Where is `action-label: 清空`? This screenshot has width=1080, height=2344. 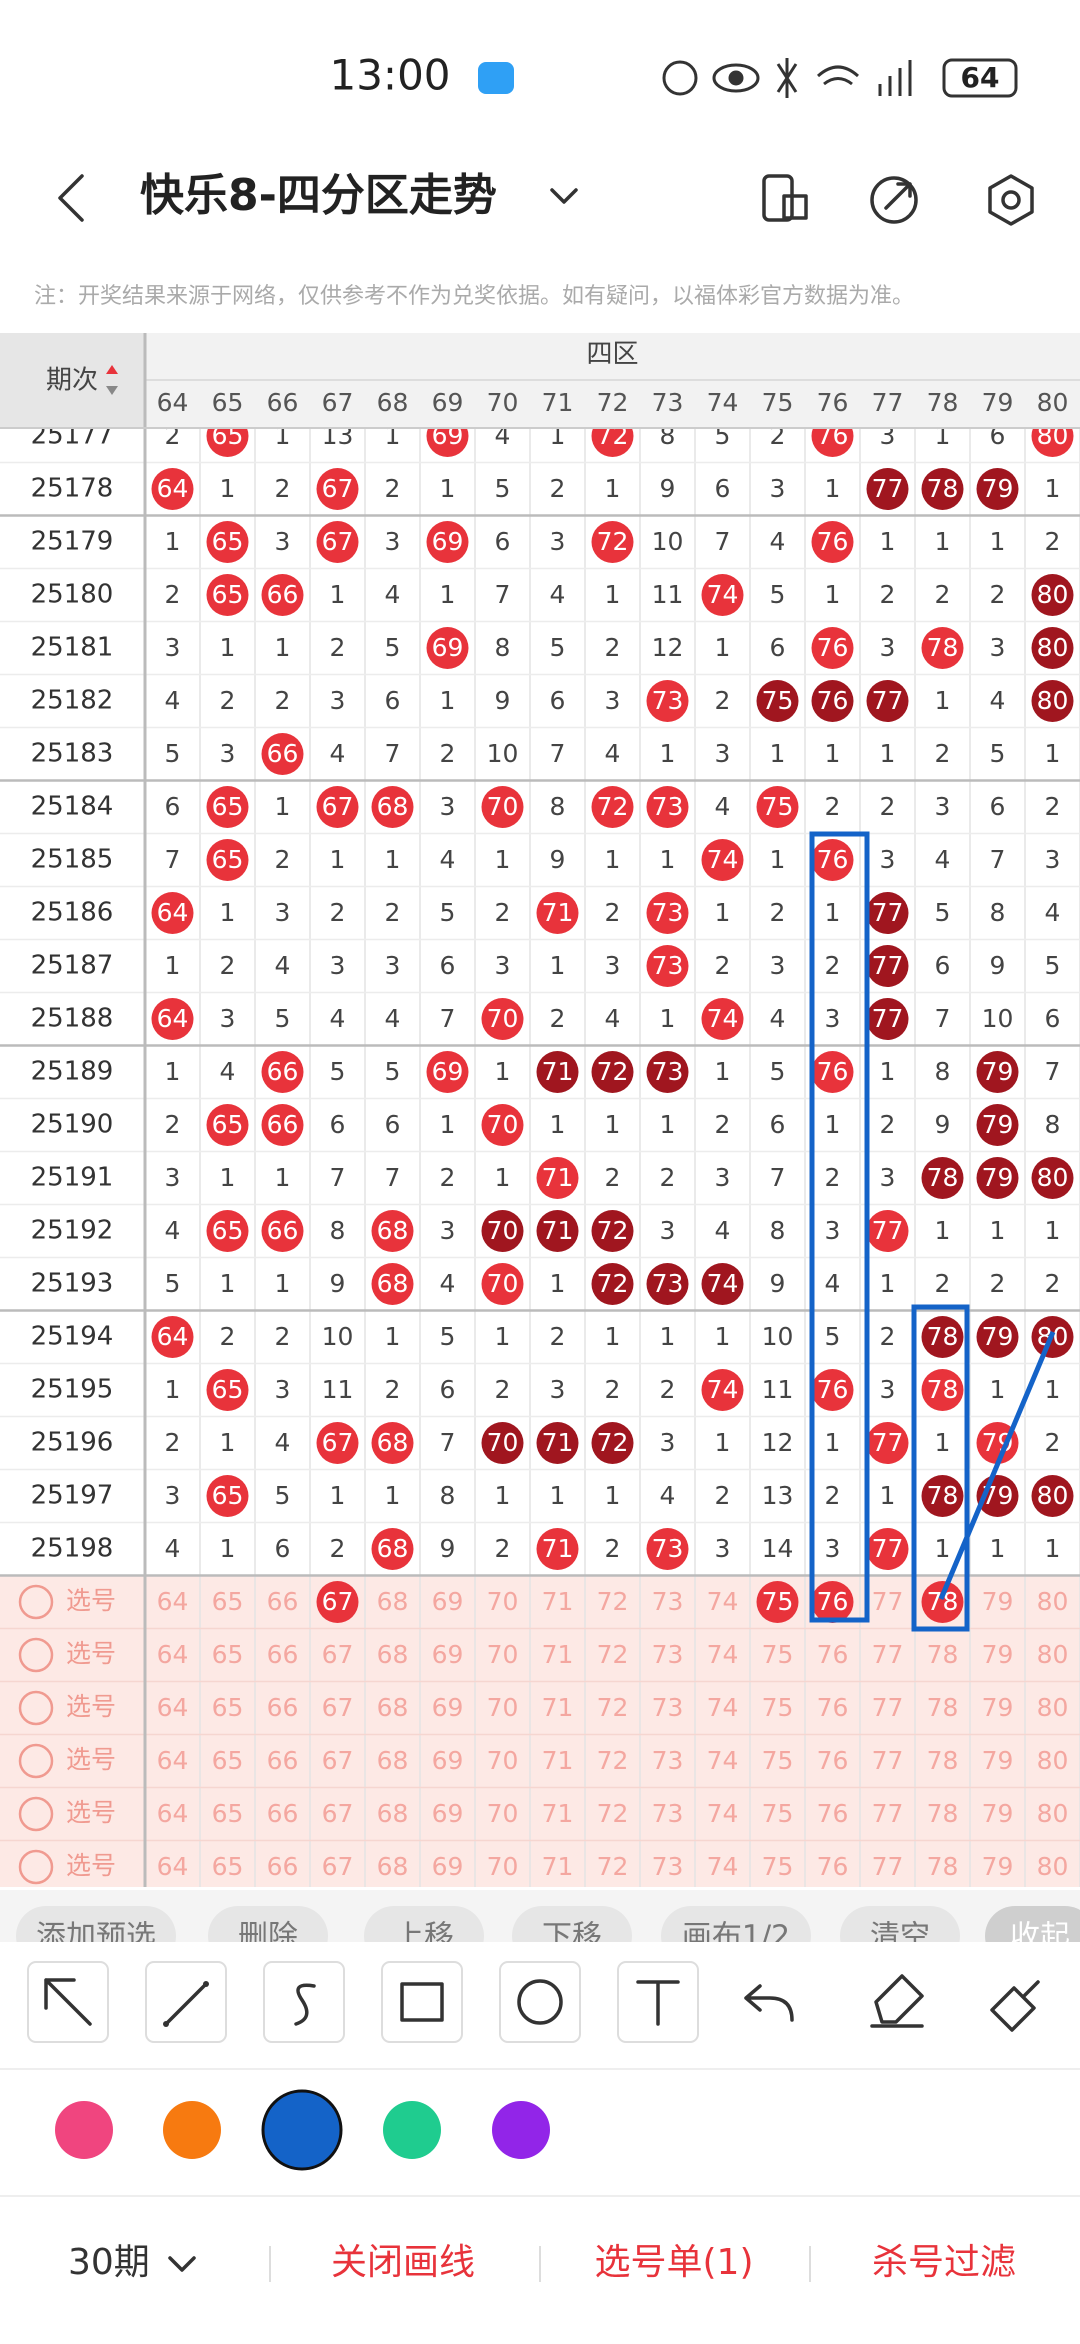
action-label: 清空 is located at coordinates (900, 1937).